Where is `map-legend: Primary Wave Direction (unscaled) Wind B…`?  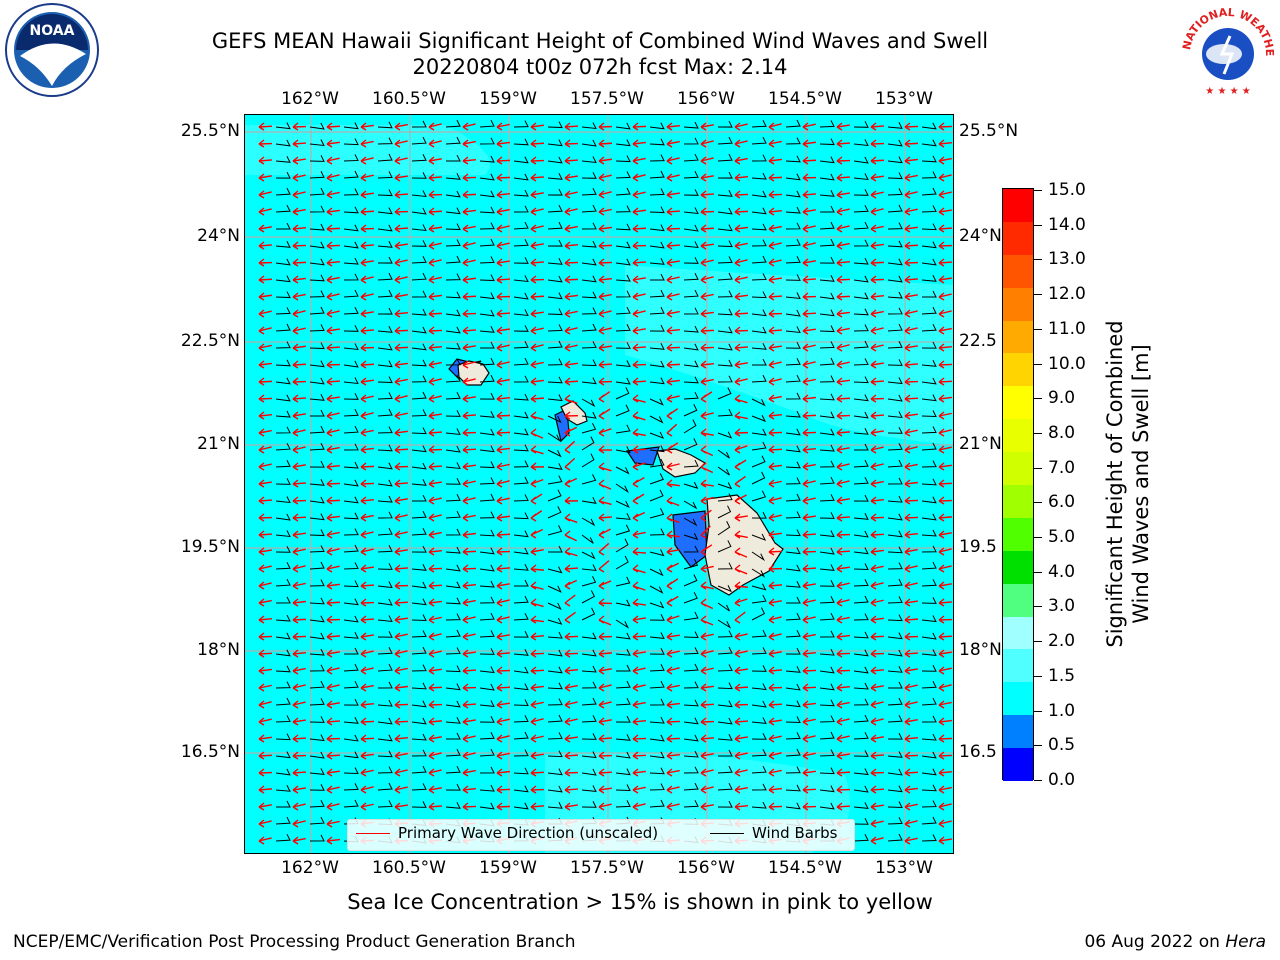 map-legend: Primary Wave Direction (unscaled) Wind B… is located at coordinates (601, 835).